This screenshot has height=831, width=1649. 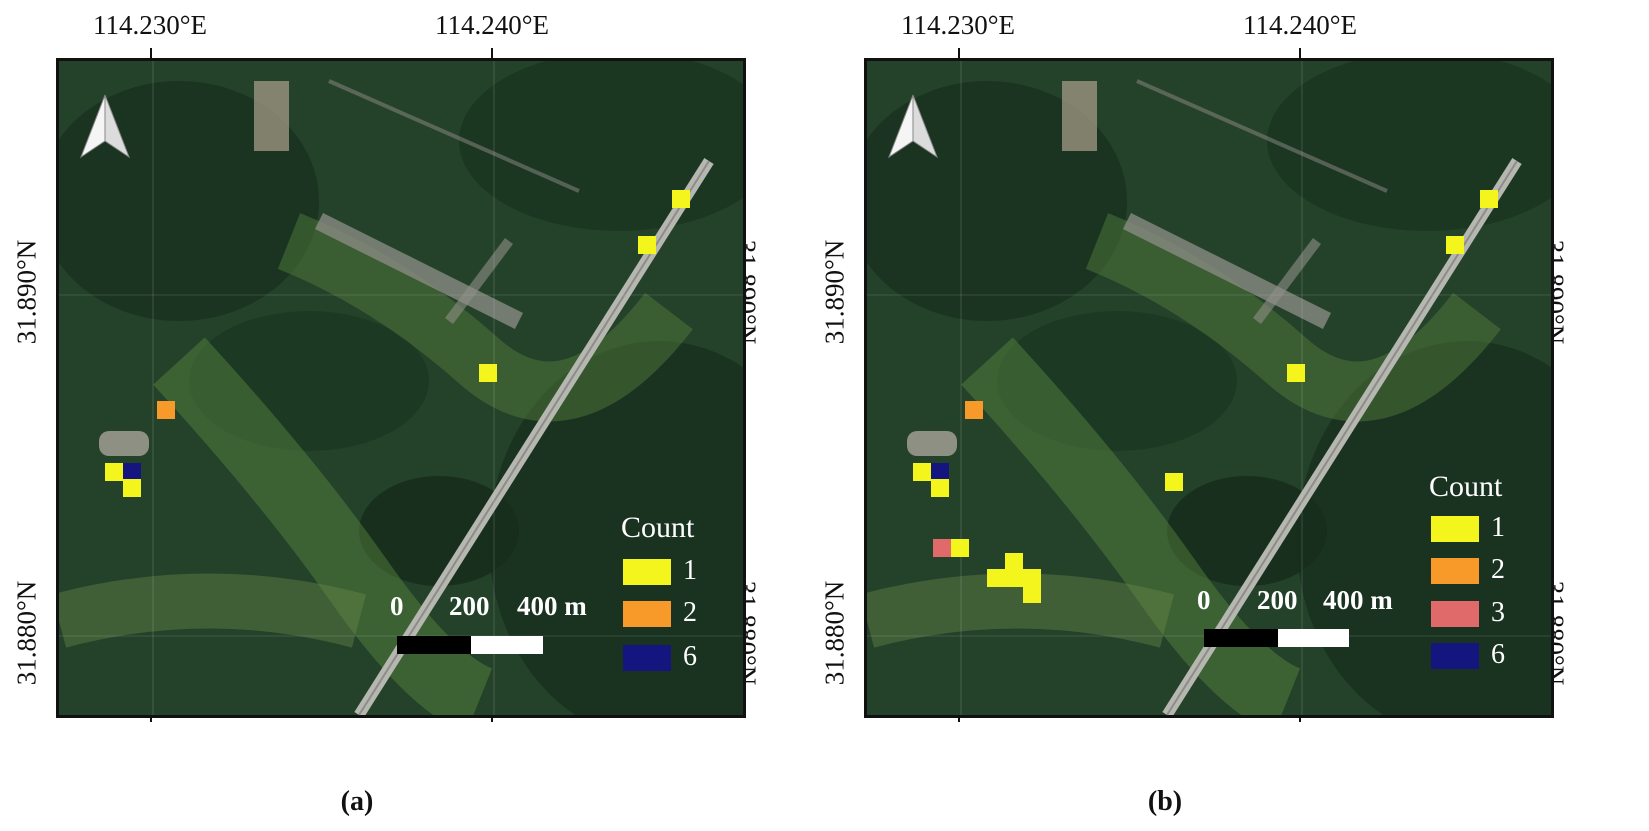 What do you see at coordinates (1498, 612) in the screenshot?
I see `legend-label: 3` at bounding box center [1498, 612].